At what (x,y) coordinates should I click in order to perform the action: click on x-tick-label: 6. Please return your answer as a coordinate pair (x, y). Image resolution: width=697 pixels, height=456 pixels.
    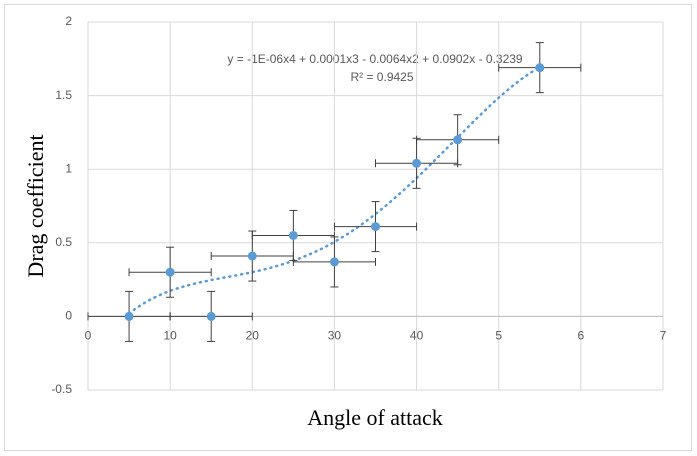
    Looking at the image, I should click on (581, 336).